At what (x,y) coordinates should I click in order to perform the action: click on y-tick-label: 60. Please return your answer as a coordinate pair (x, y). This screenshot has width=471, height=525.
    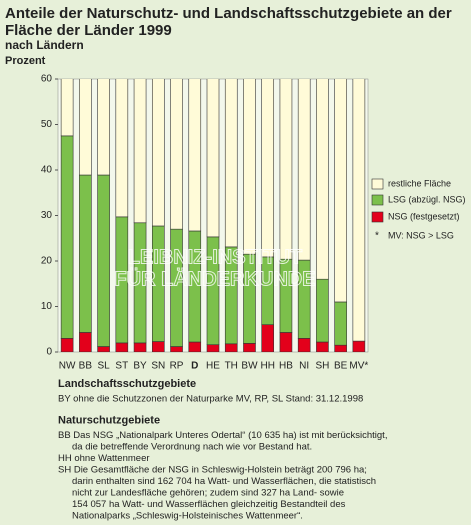
    Looking at the image, I should click on (47, 79).